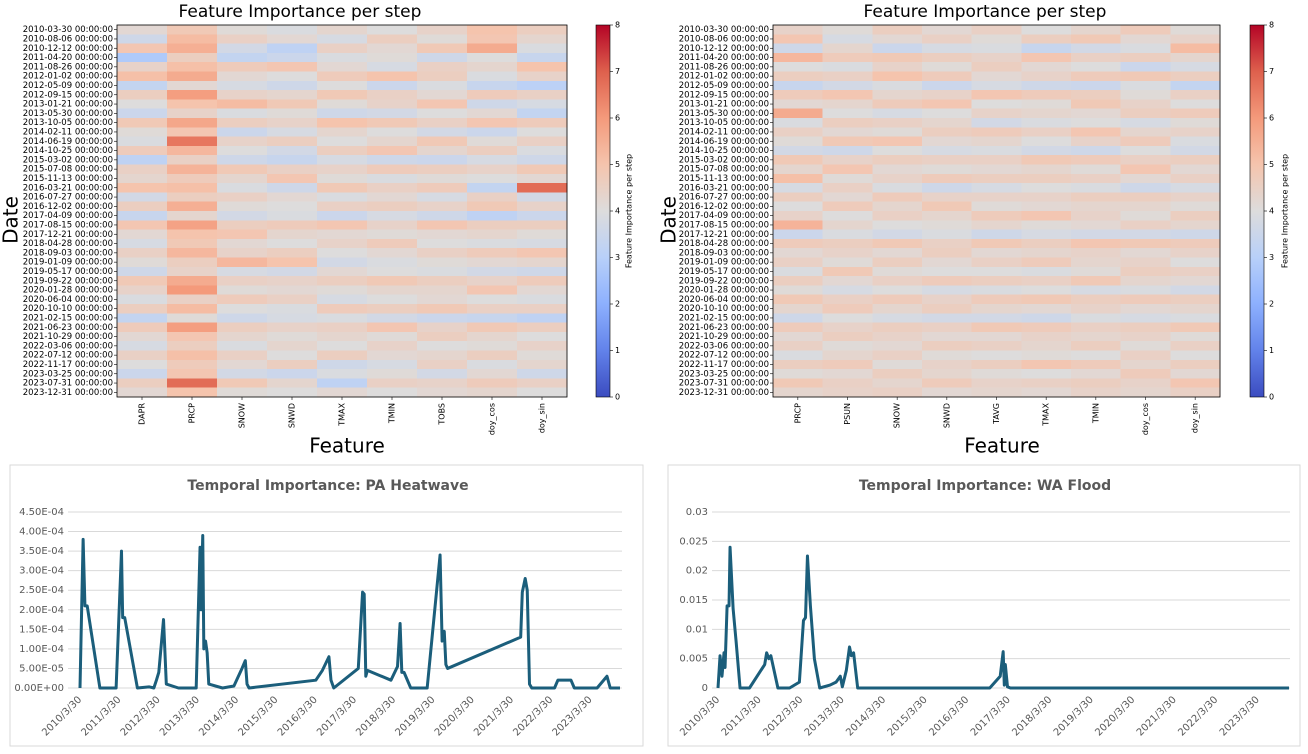  Describe the element at coordinates (39, 688) in the screenshot. I see `y-tick-label: 0.00E+00` at that location.